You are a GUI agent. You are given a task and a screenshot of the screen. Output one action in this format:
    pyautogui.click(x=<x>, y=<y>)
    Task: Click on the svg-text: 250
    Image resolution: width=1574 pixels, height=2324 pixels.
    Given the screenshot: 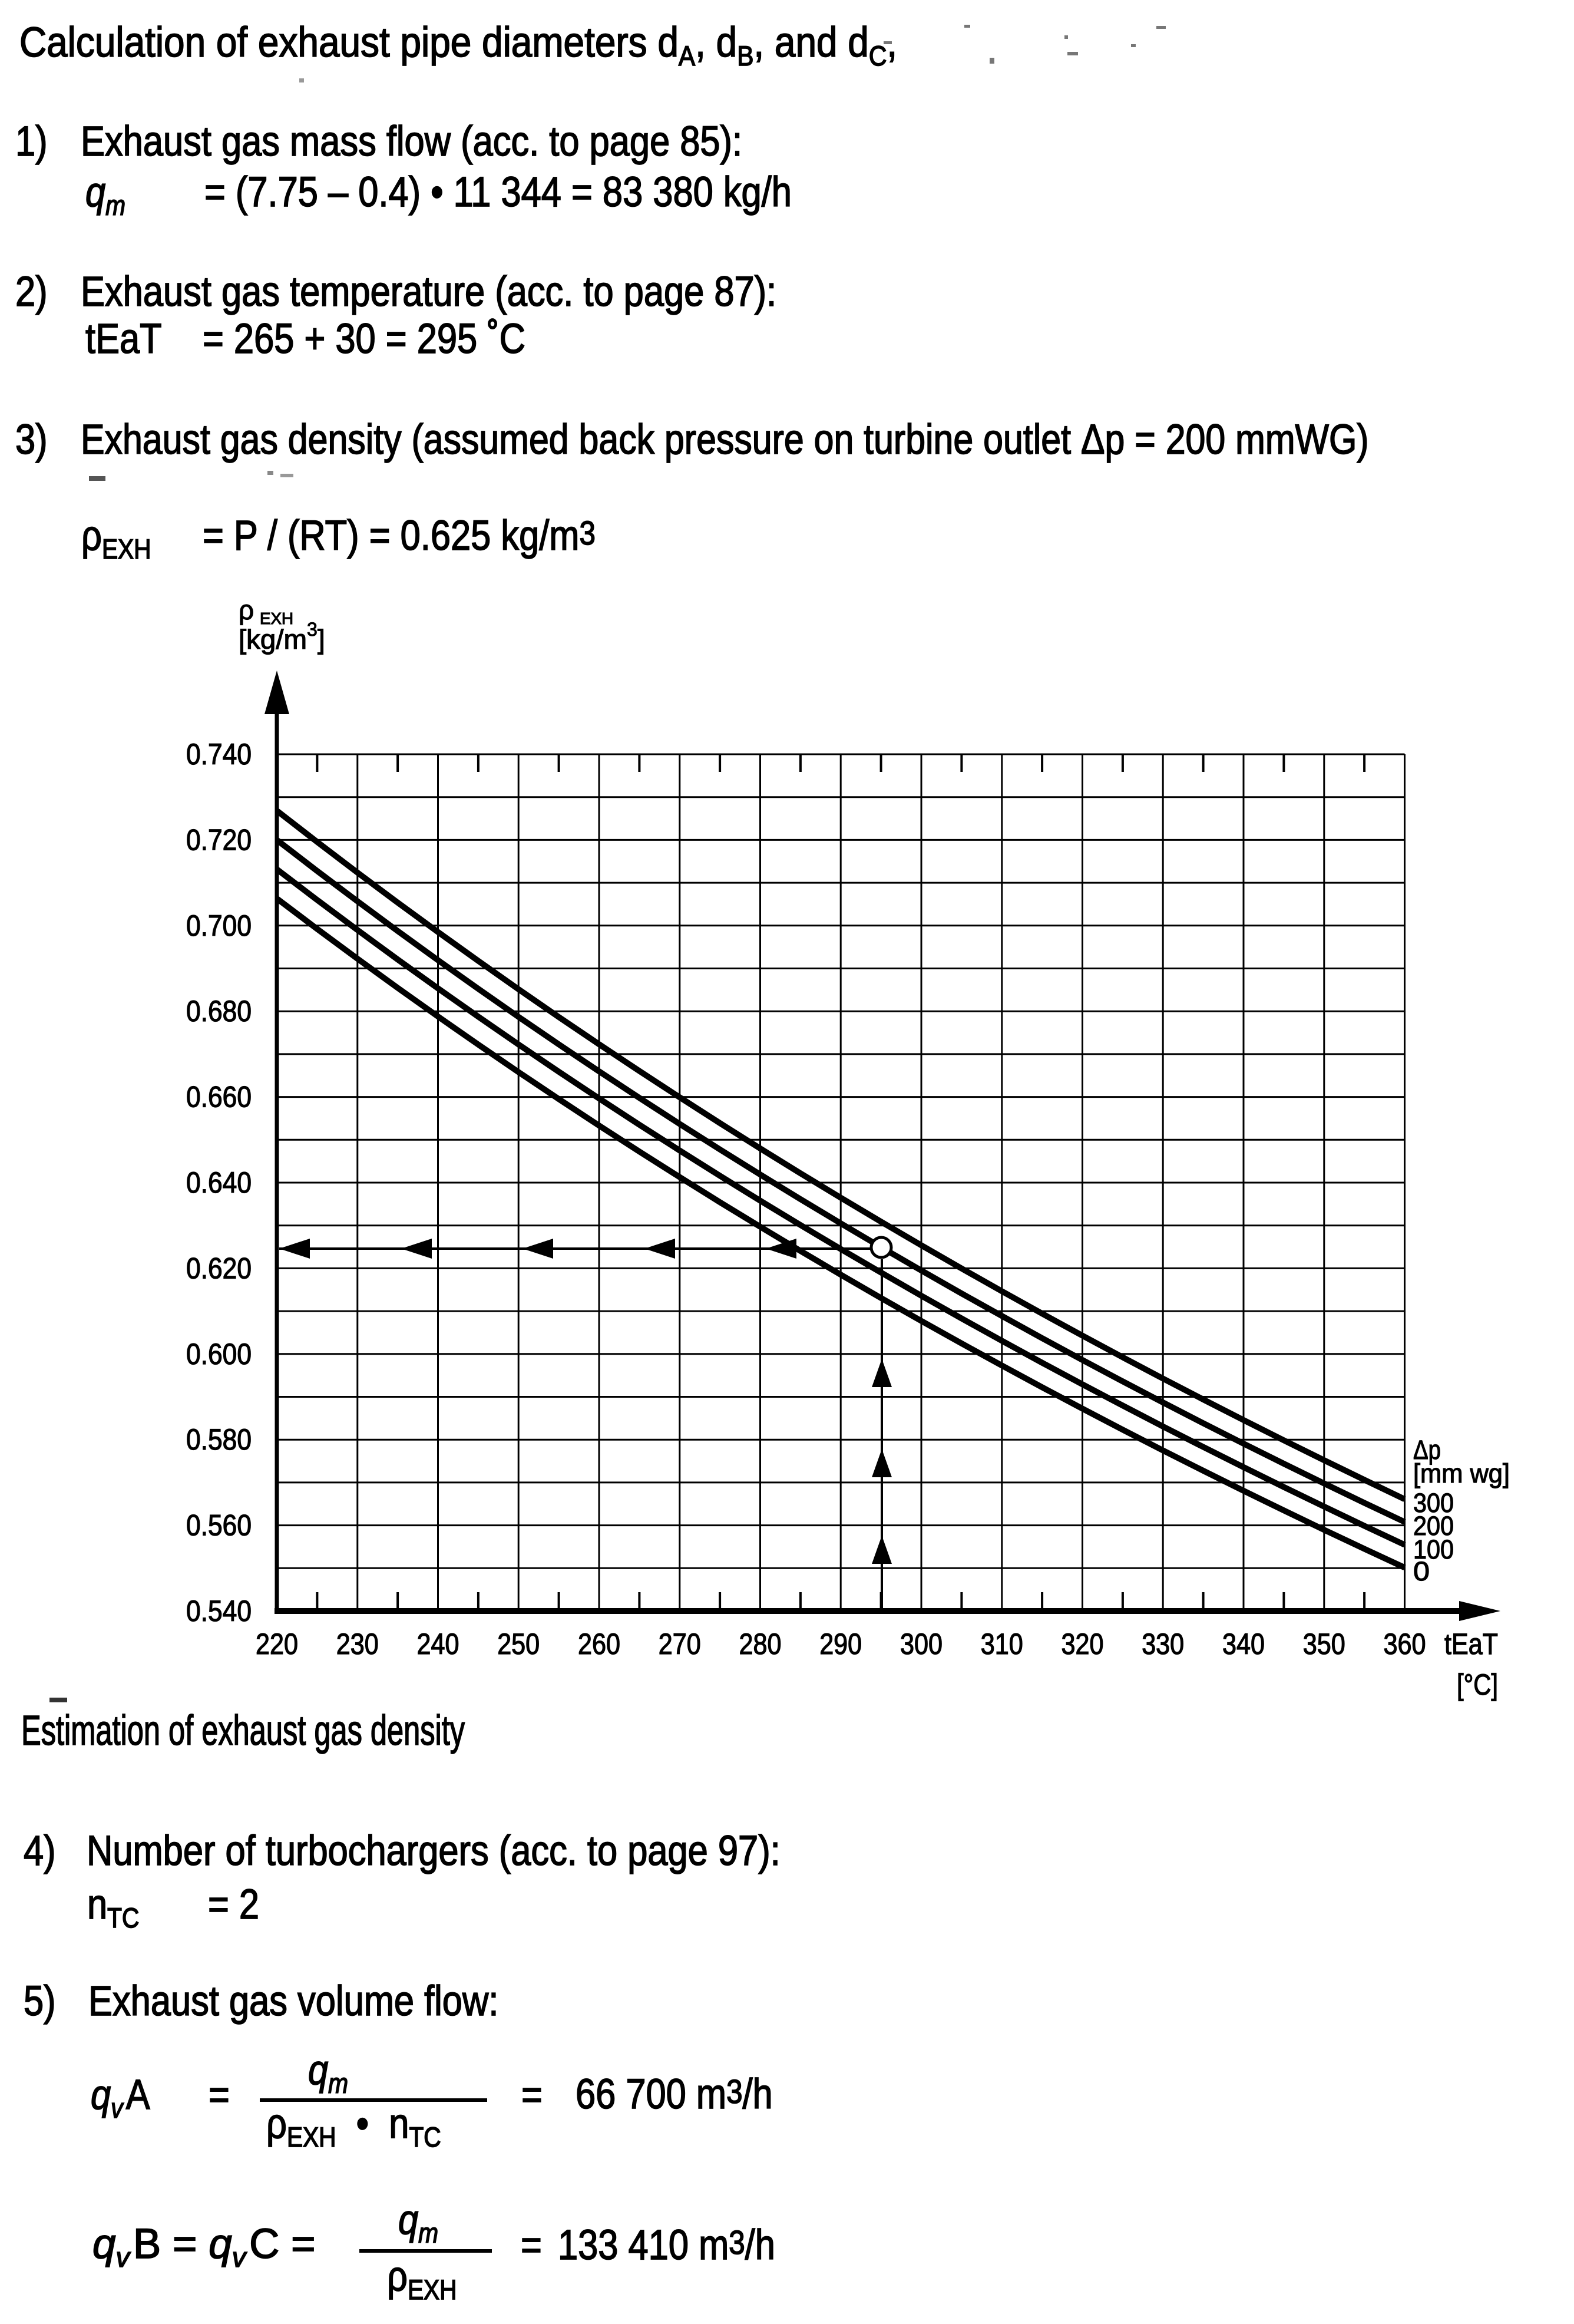 What is the action you would take?
    pyautogui.click(x=518, y=1644)
    